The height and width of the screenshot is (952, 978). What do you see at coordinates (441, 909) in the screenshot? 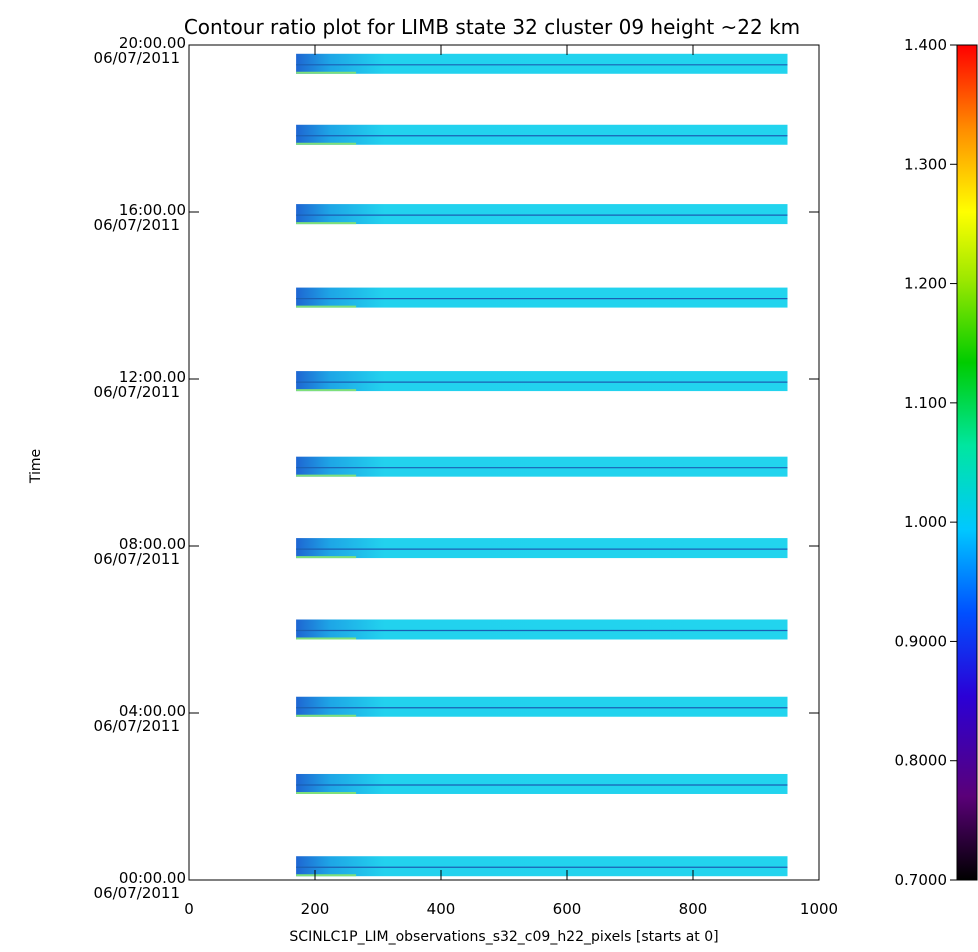
I see `x-tick-label: 400` at bounding box center [441, 909].